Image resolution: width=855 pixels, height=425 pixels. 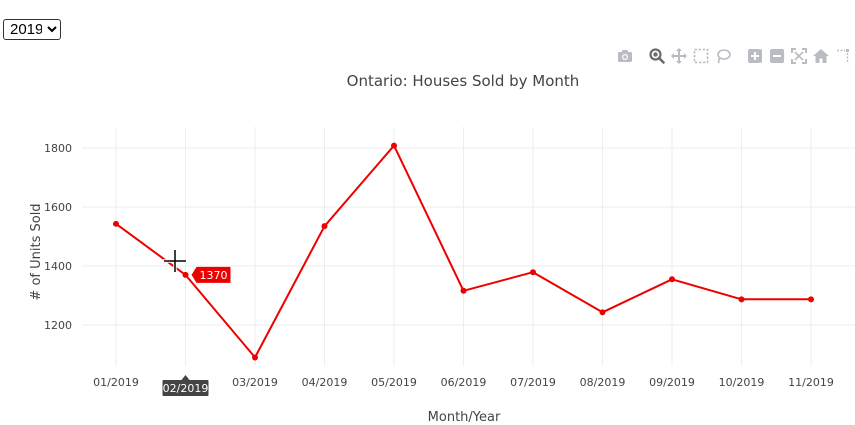 What do you see at coordinates (185, 377) in the screenshot?
I see `hover-x-label-arrow` at bounding box center [185, 377].